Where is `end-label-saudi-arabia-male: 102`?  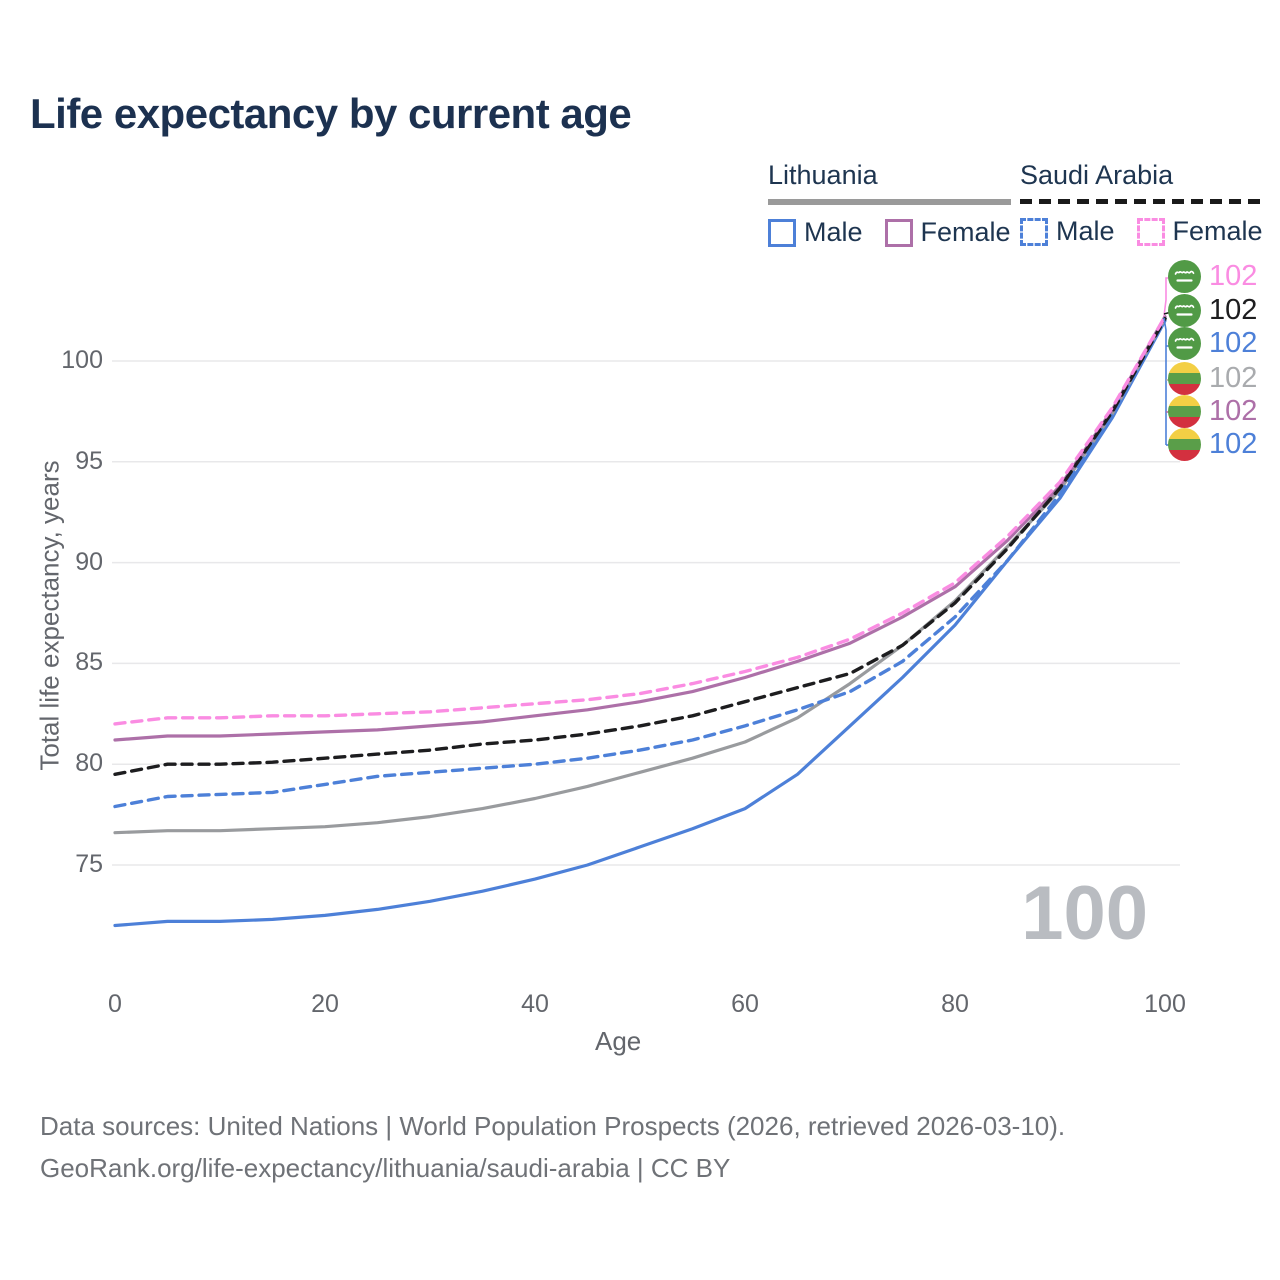
end-label-saudi-arabia-male: 102 is located at coordinates (1212, 343).